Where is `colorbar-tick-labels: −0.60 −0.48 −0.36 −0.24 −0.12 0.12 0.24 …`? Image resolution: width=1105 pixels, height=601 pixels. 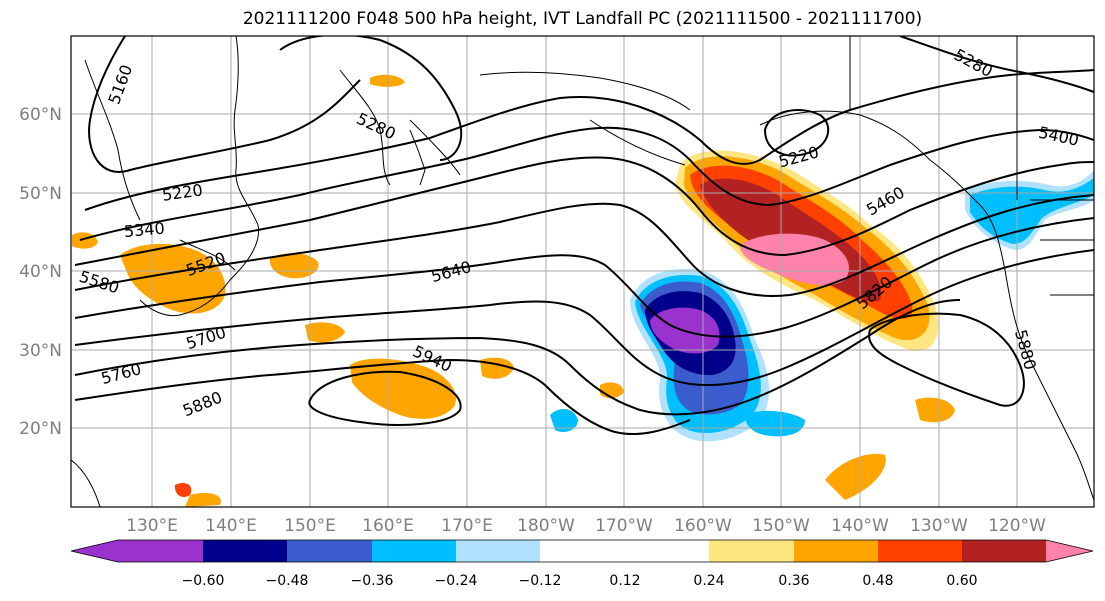
colorbar-tick-labels: −0.60 −0.48 −0.36 −0.24 −0.12 0.12 0.24 … is located at coordinates (580, 581).